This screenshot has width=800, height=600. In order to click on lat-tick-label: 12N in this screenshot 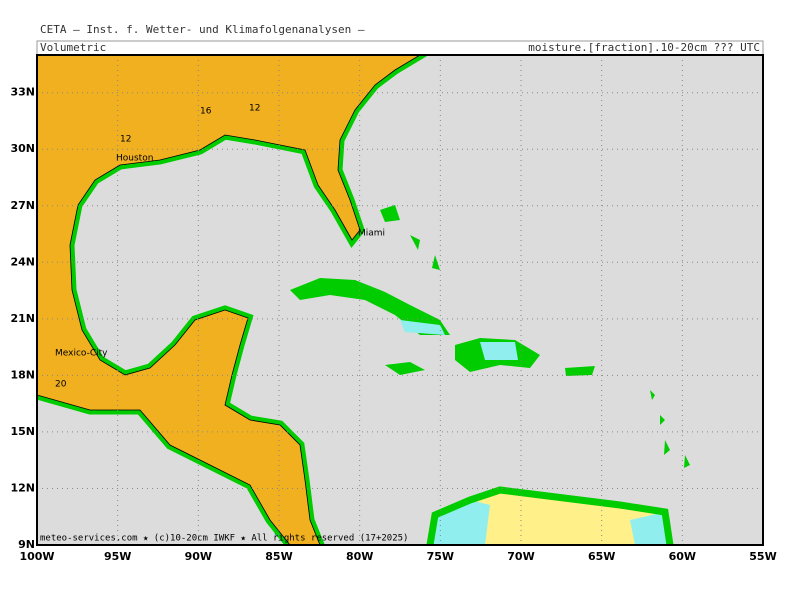, I will do `click(22, 487)`.